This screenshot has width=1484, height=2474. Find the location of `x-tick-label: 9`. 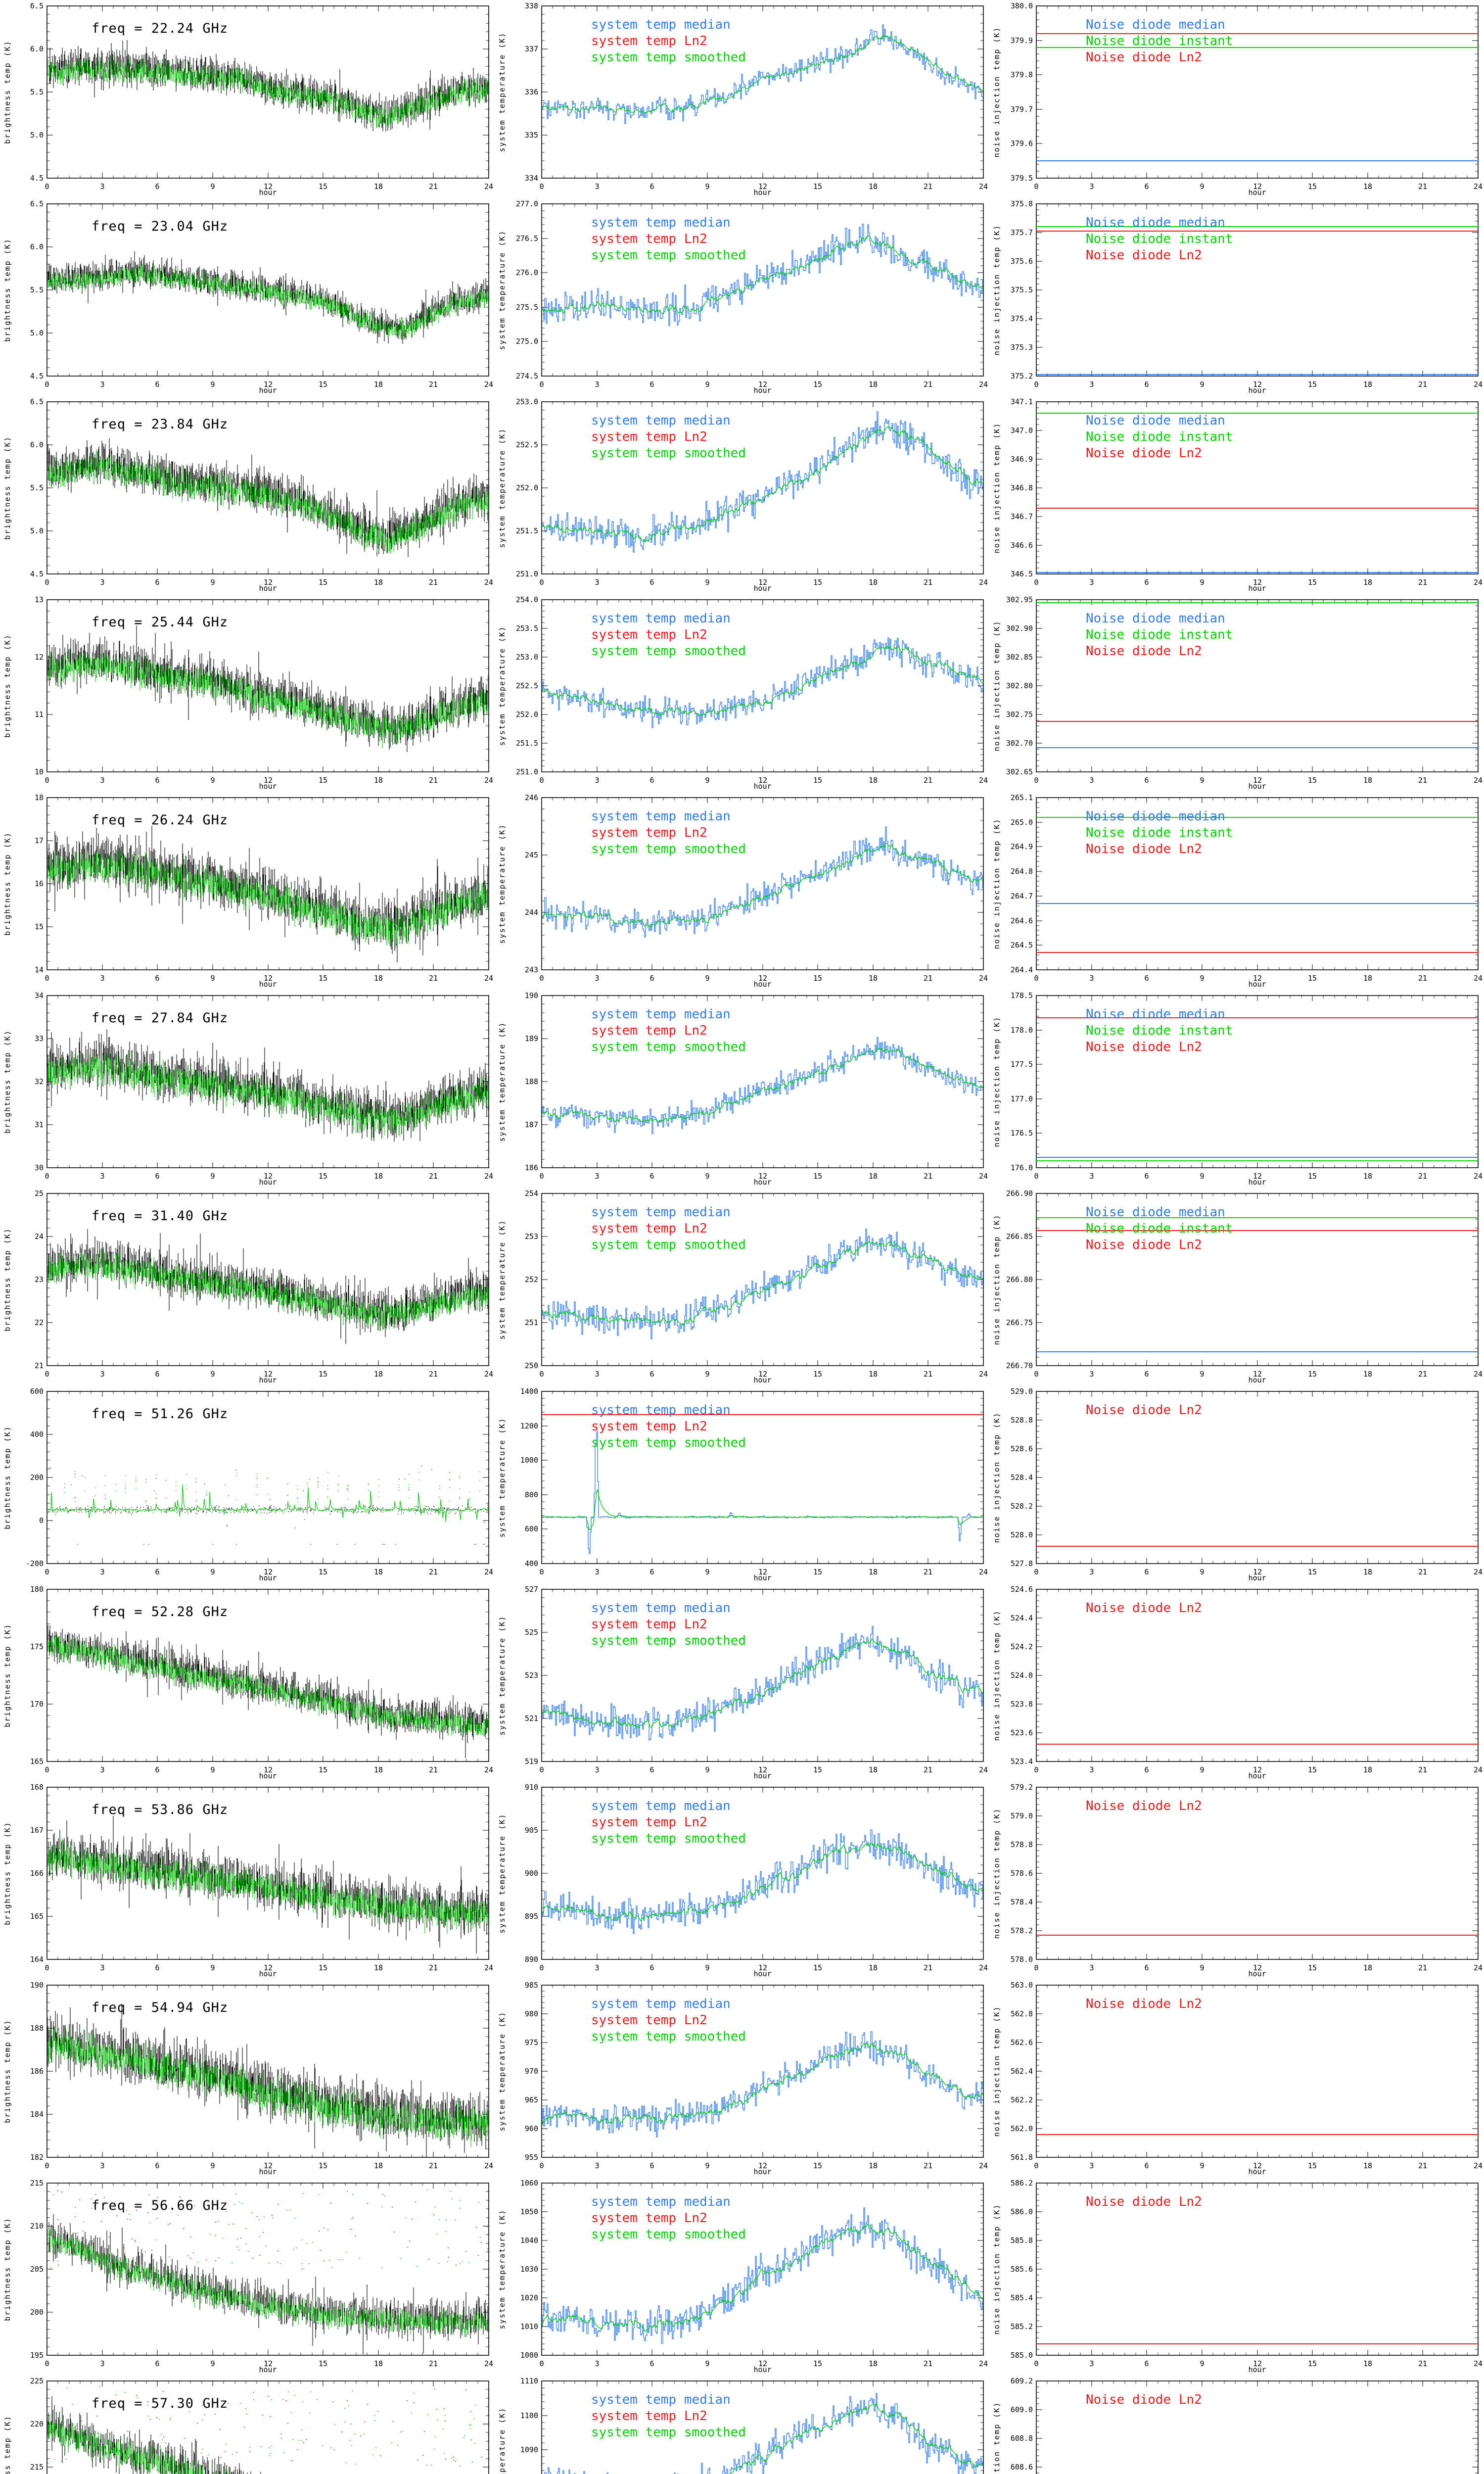

x-tick-label: 9 is located at coordinates (212, 1968).